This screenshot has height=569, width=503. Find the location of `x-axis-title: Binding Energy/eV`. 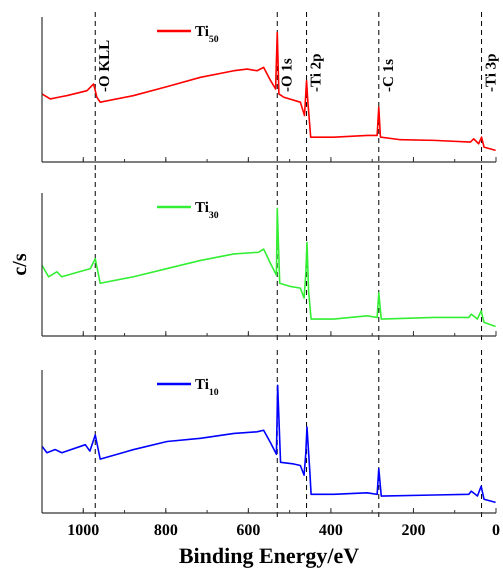

x-axis-title: Binding Energy/eV is located at coordinates (269, 555).